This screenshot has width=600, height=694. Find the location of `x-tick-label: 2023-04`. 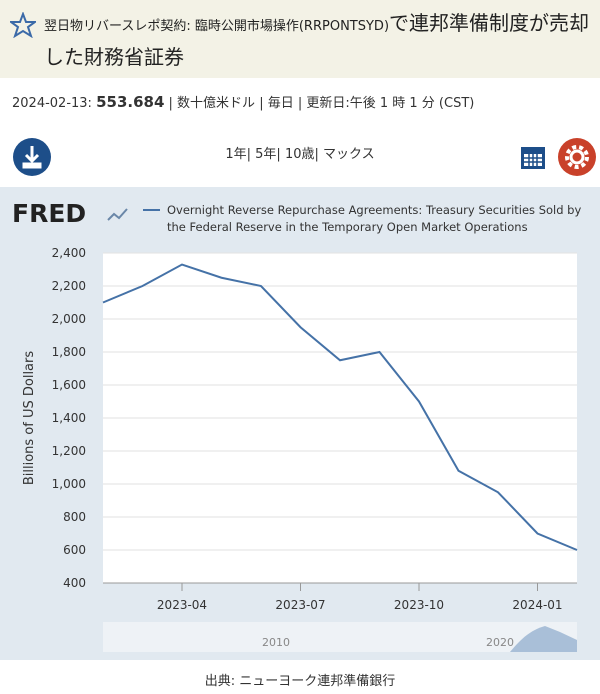

x-tick-label: 2023-04 is located at coordinates (182, 605).